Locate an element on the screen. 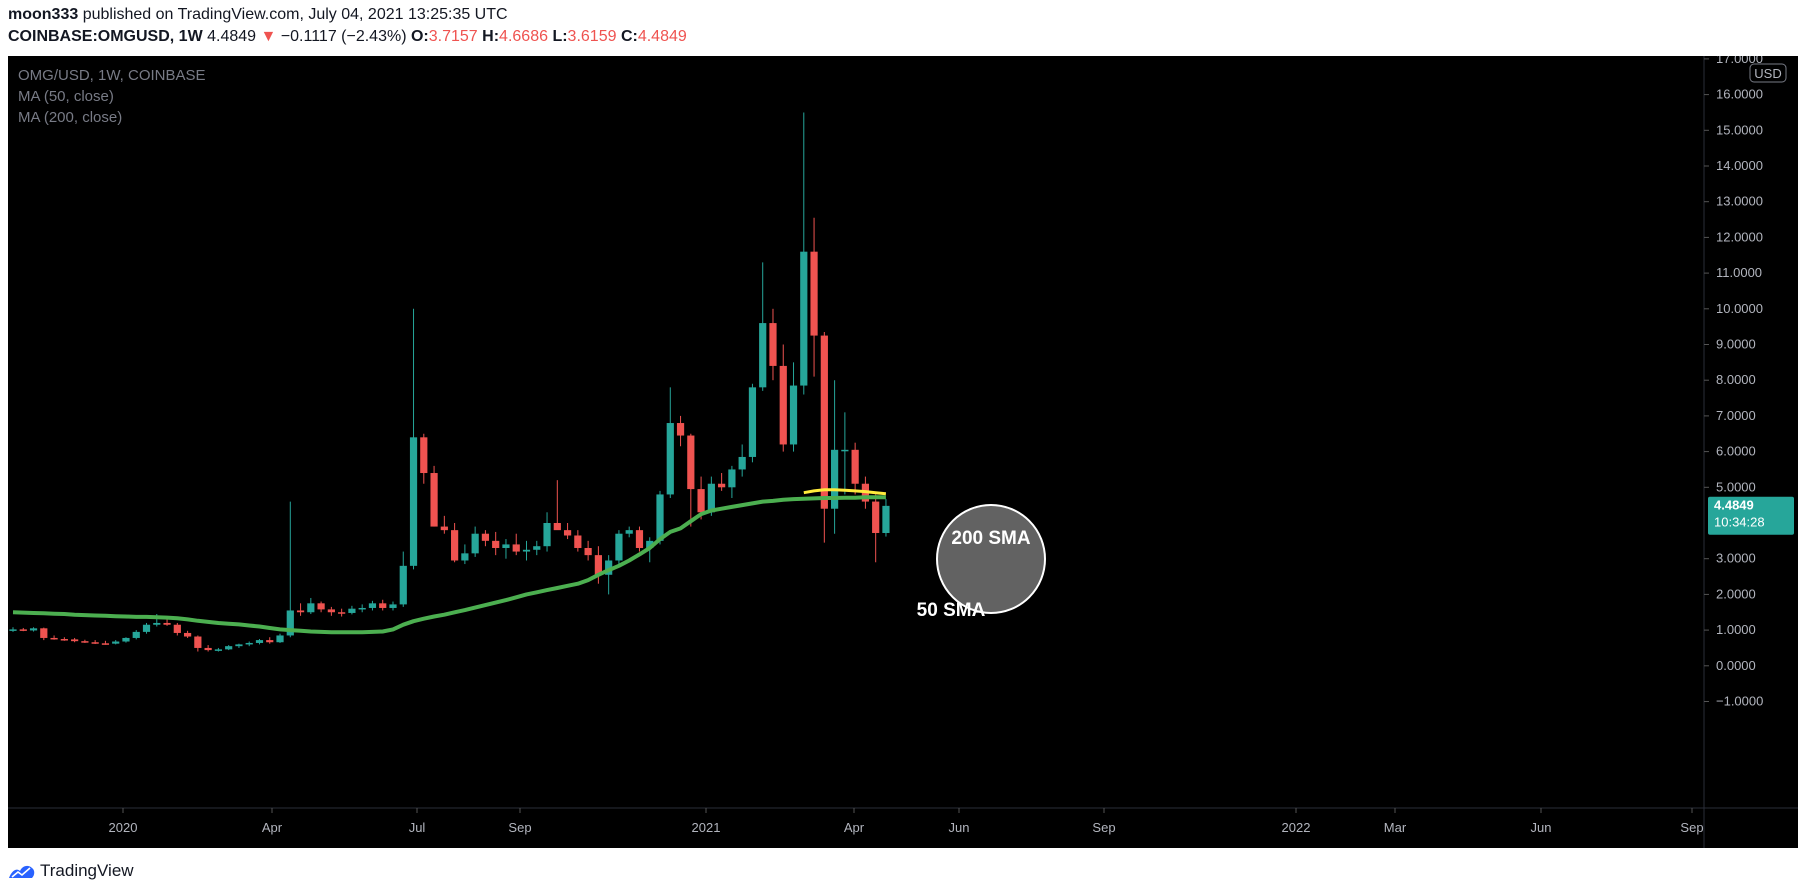 Image resolution: width=1805 pixels, height=895 pixels. price-tick-label: 16.0000 is located at coordinates (1739, 94).